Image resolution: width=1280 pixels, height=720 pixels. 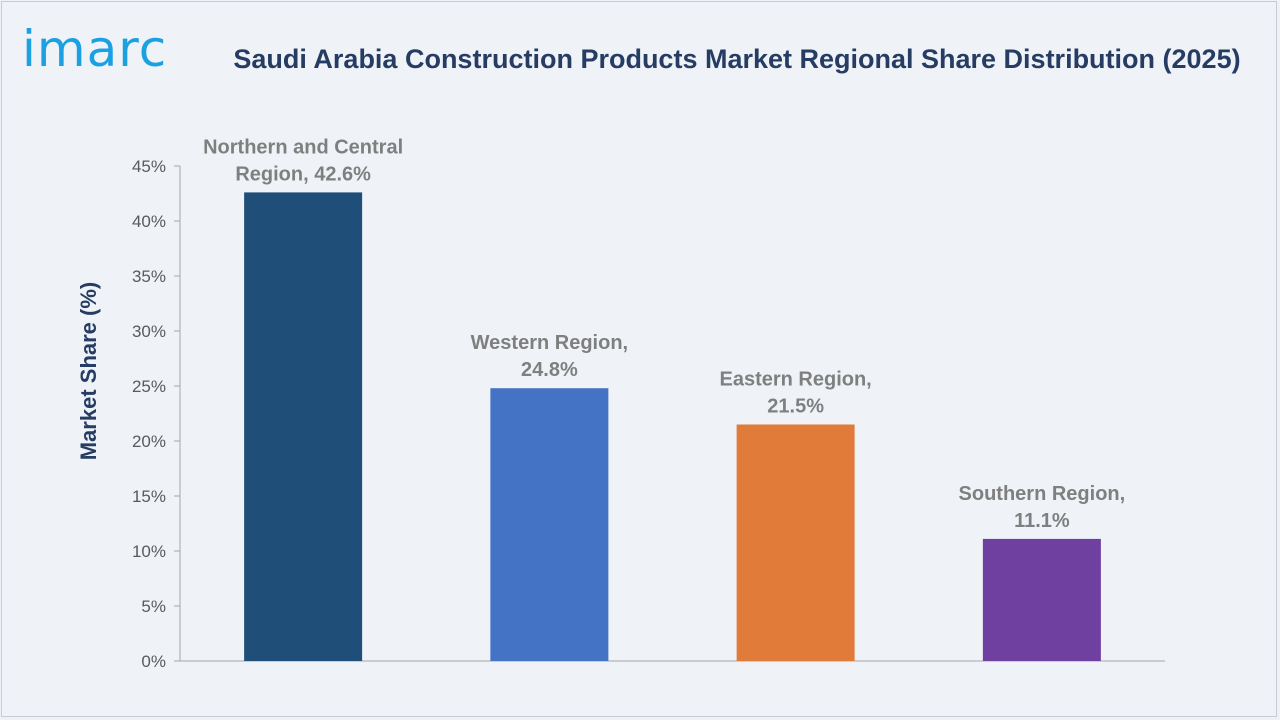 What do you see at coordinates (1042, 494) in the screenshot?
I see `bar-data-label: Southern Region,` at bounding box center [1042, 494].